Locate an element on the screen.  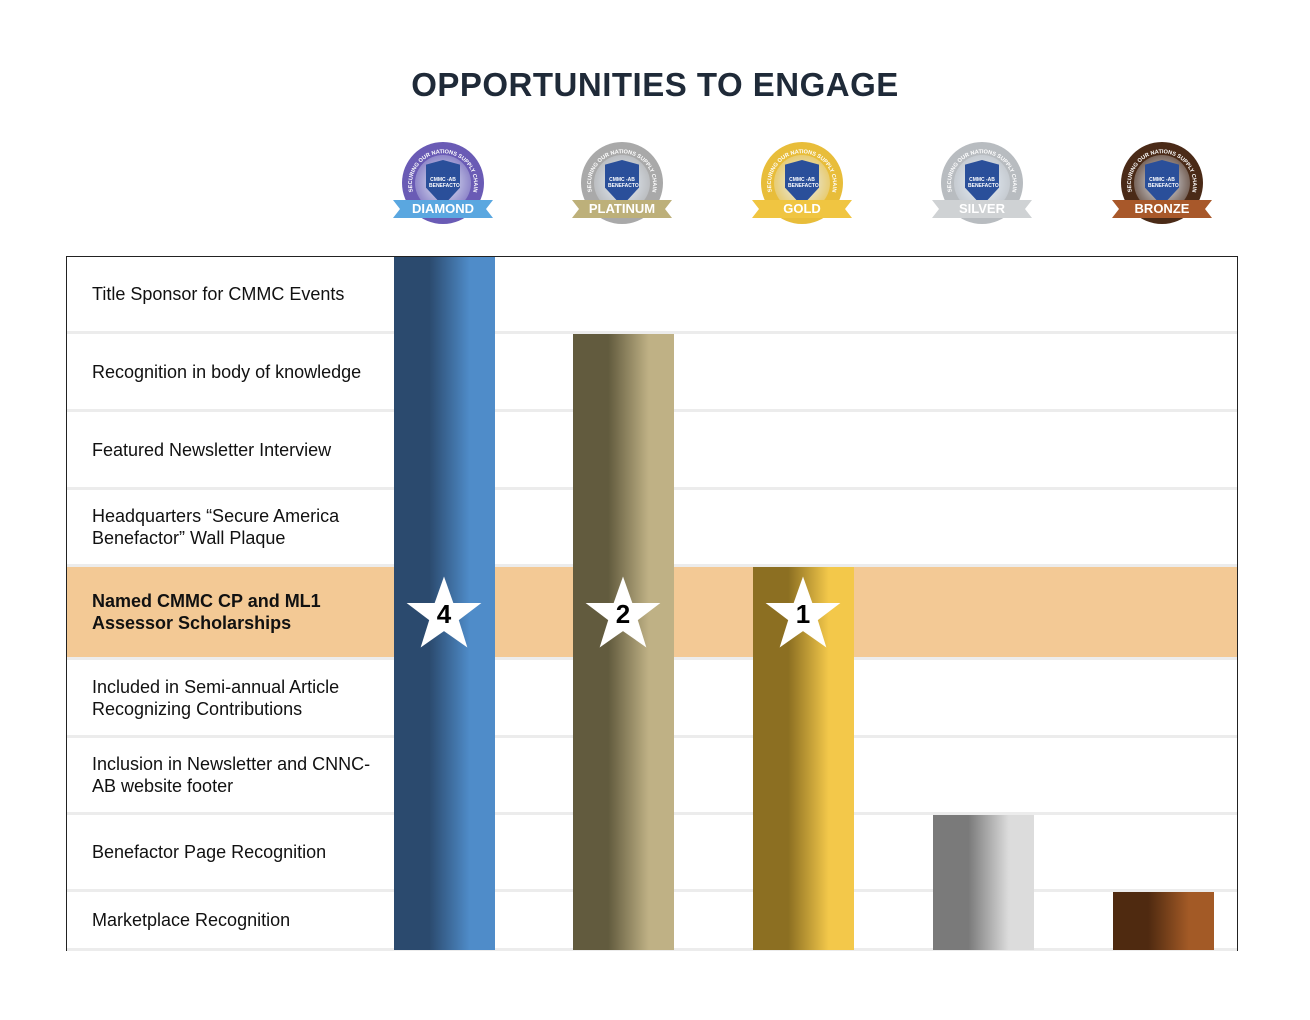
scholarship-count: 4 is located at coordinates (444, 614).